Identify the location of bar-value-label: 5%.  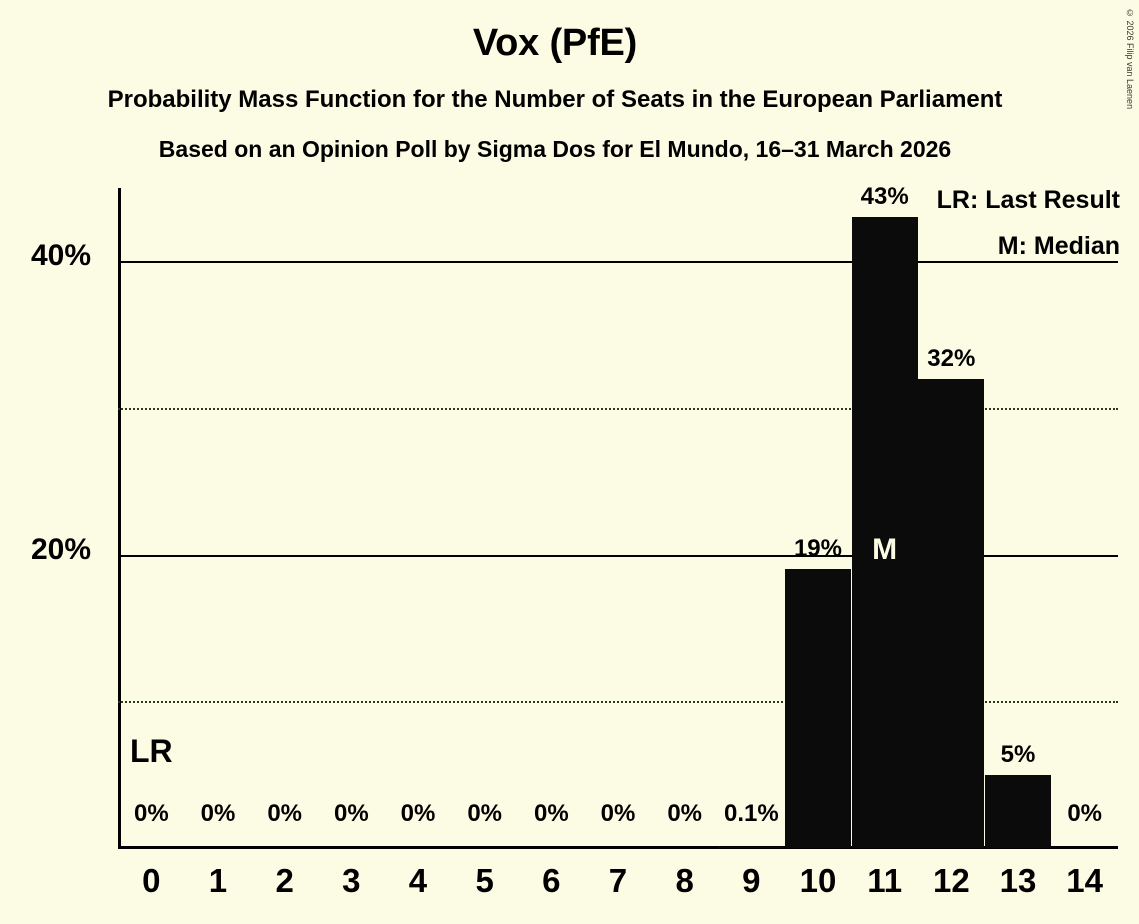
(1018, 754).